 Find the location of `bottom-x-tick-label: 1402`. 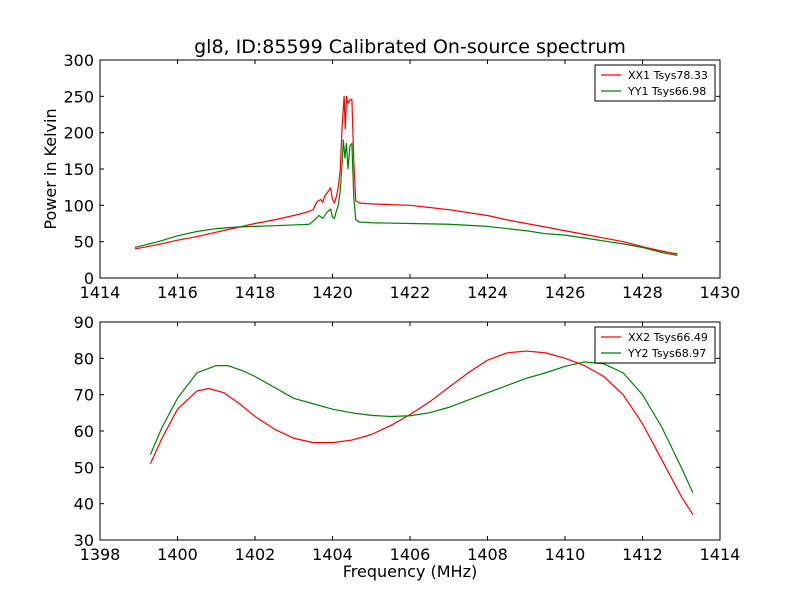

bottom-x-tick-label: 1402 is located at coordinates (255, 554).